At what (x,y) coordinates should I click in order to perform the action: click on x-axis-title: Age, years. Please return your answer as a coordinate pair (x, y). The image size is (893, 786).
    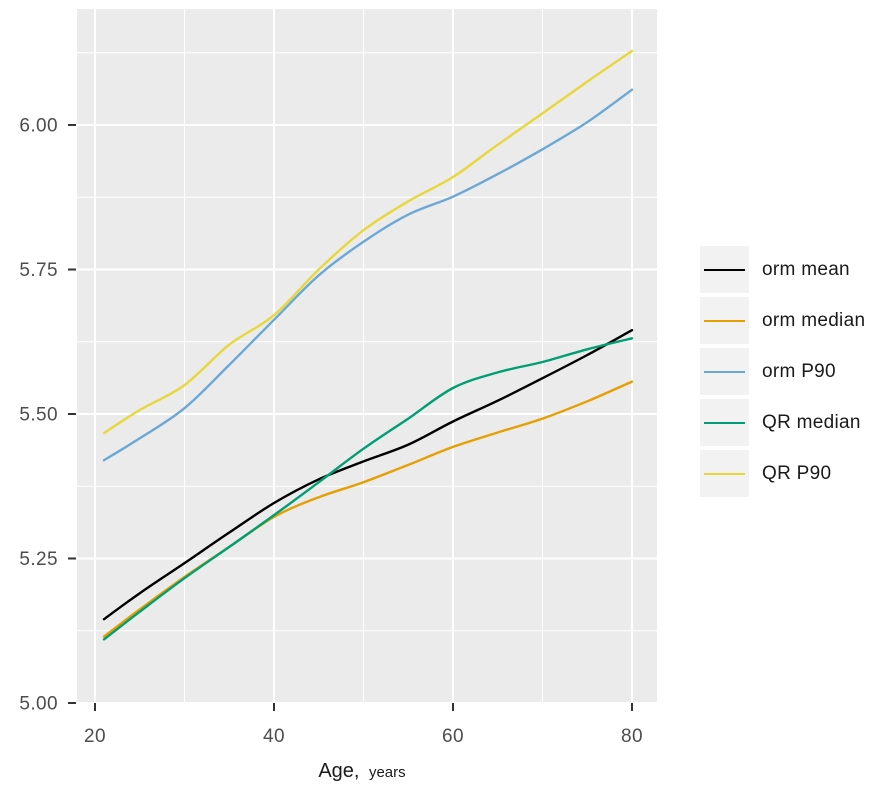
    Looking at the image, I should click on (361, 771).